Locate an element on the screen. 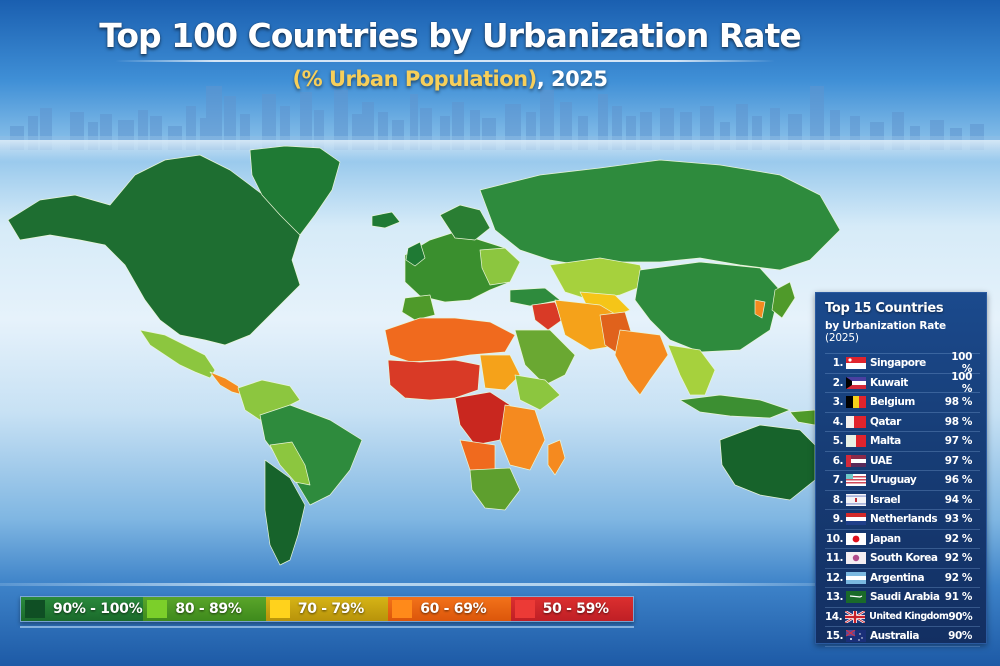  subtitle-highlight: (% Urban Population) is located at coordinates (415, 79).